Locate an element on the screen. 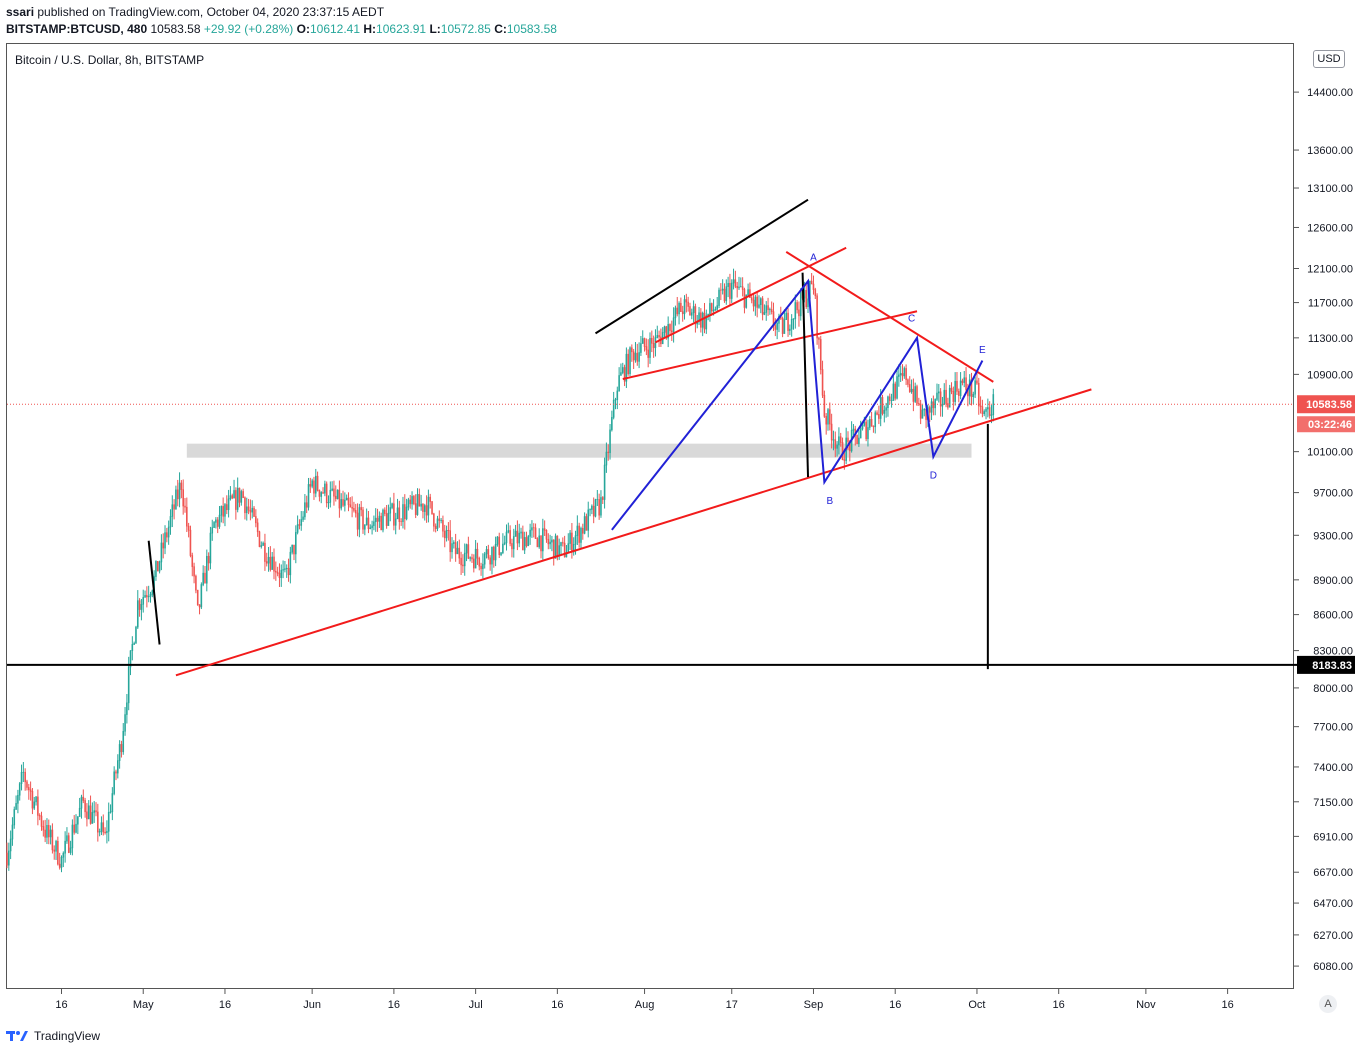  high-key: H: is located at coordinates (370, 29).